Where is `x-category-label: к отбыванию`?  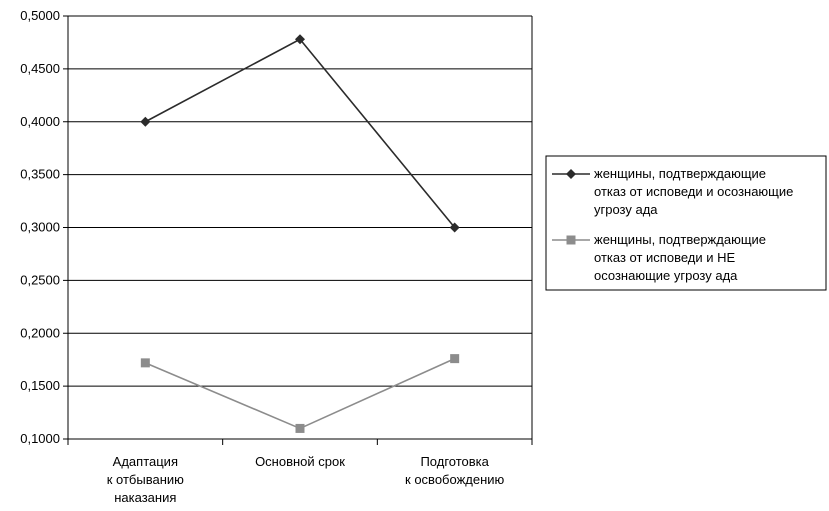 x-category-label: к отбыванию is located at coordinates (145, 479).